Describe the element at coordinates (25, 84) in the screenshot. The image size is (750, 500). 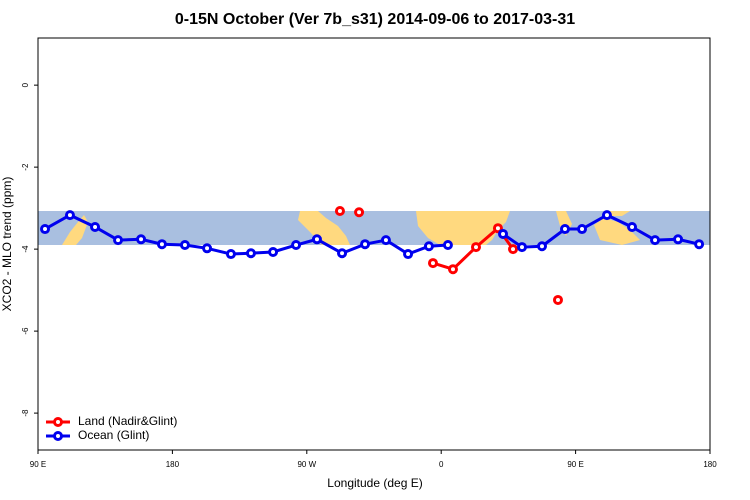
I see `y-tick-label: 0` at that location.